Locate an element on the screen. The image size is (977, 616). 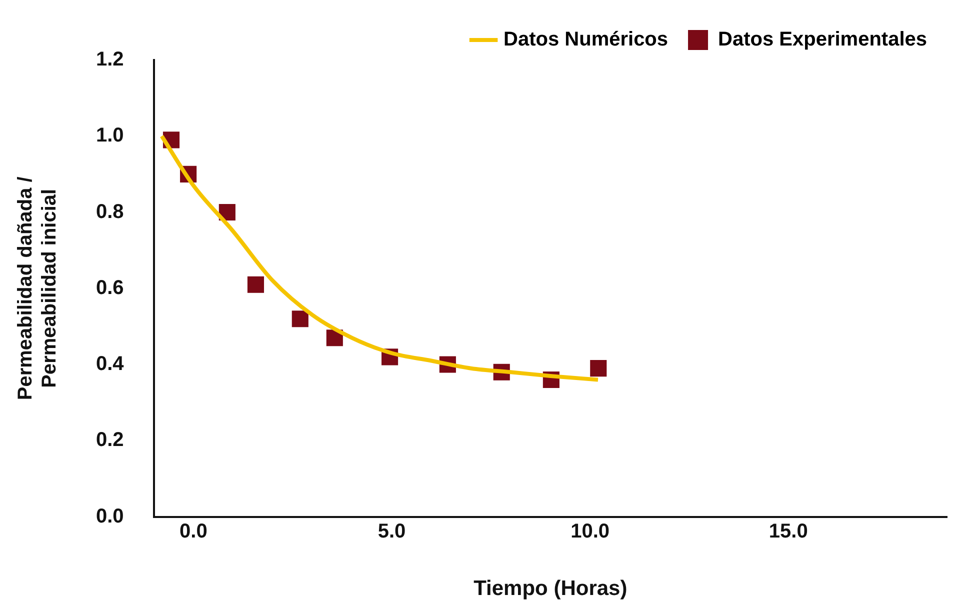
legend-label: Datos Experimentales is located at coordinates (823, 39).